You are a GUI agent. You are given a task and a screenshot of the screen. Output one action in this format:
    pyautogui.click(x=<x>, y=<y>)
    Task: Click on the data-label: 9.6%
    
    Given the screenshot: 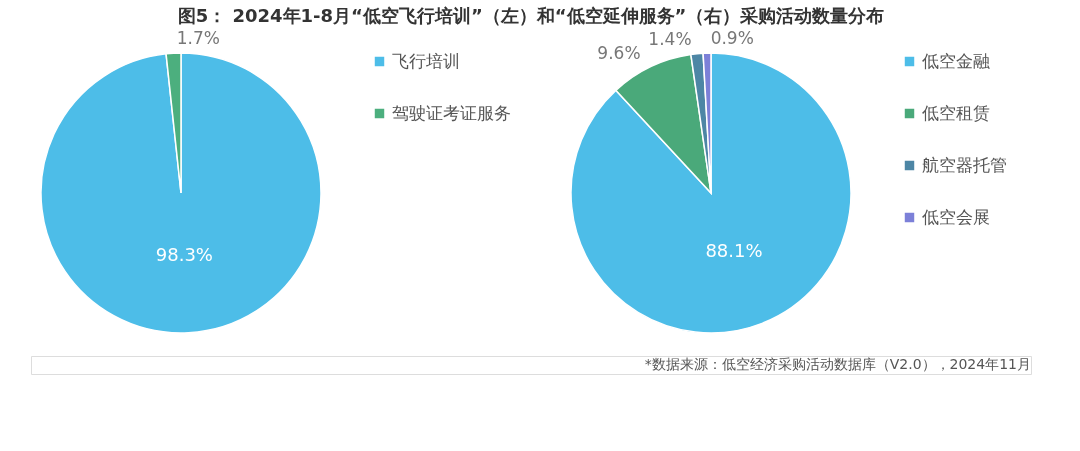 What is the action you would take?
    pyautogui.click(x=619, y=53)
    